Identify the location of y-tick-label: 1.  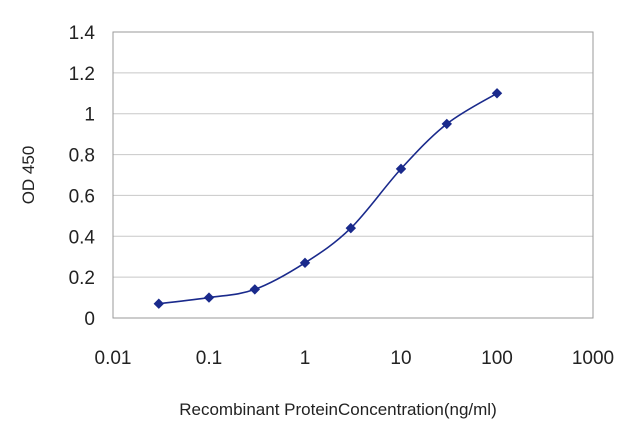
(89, 115).